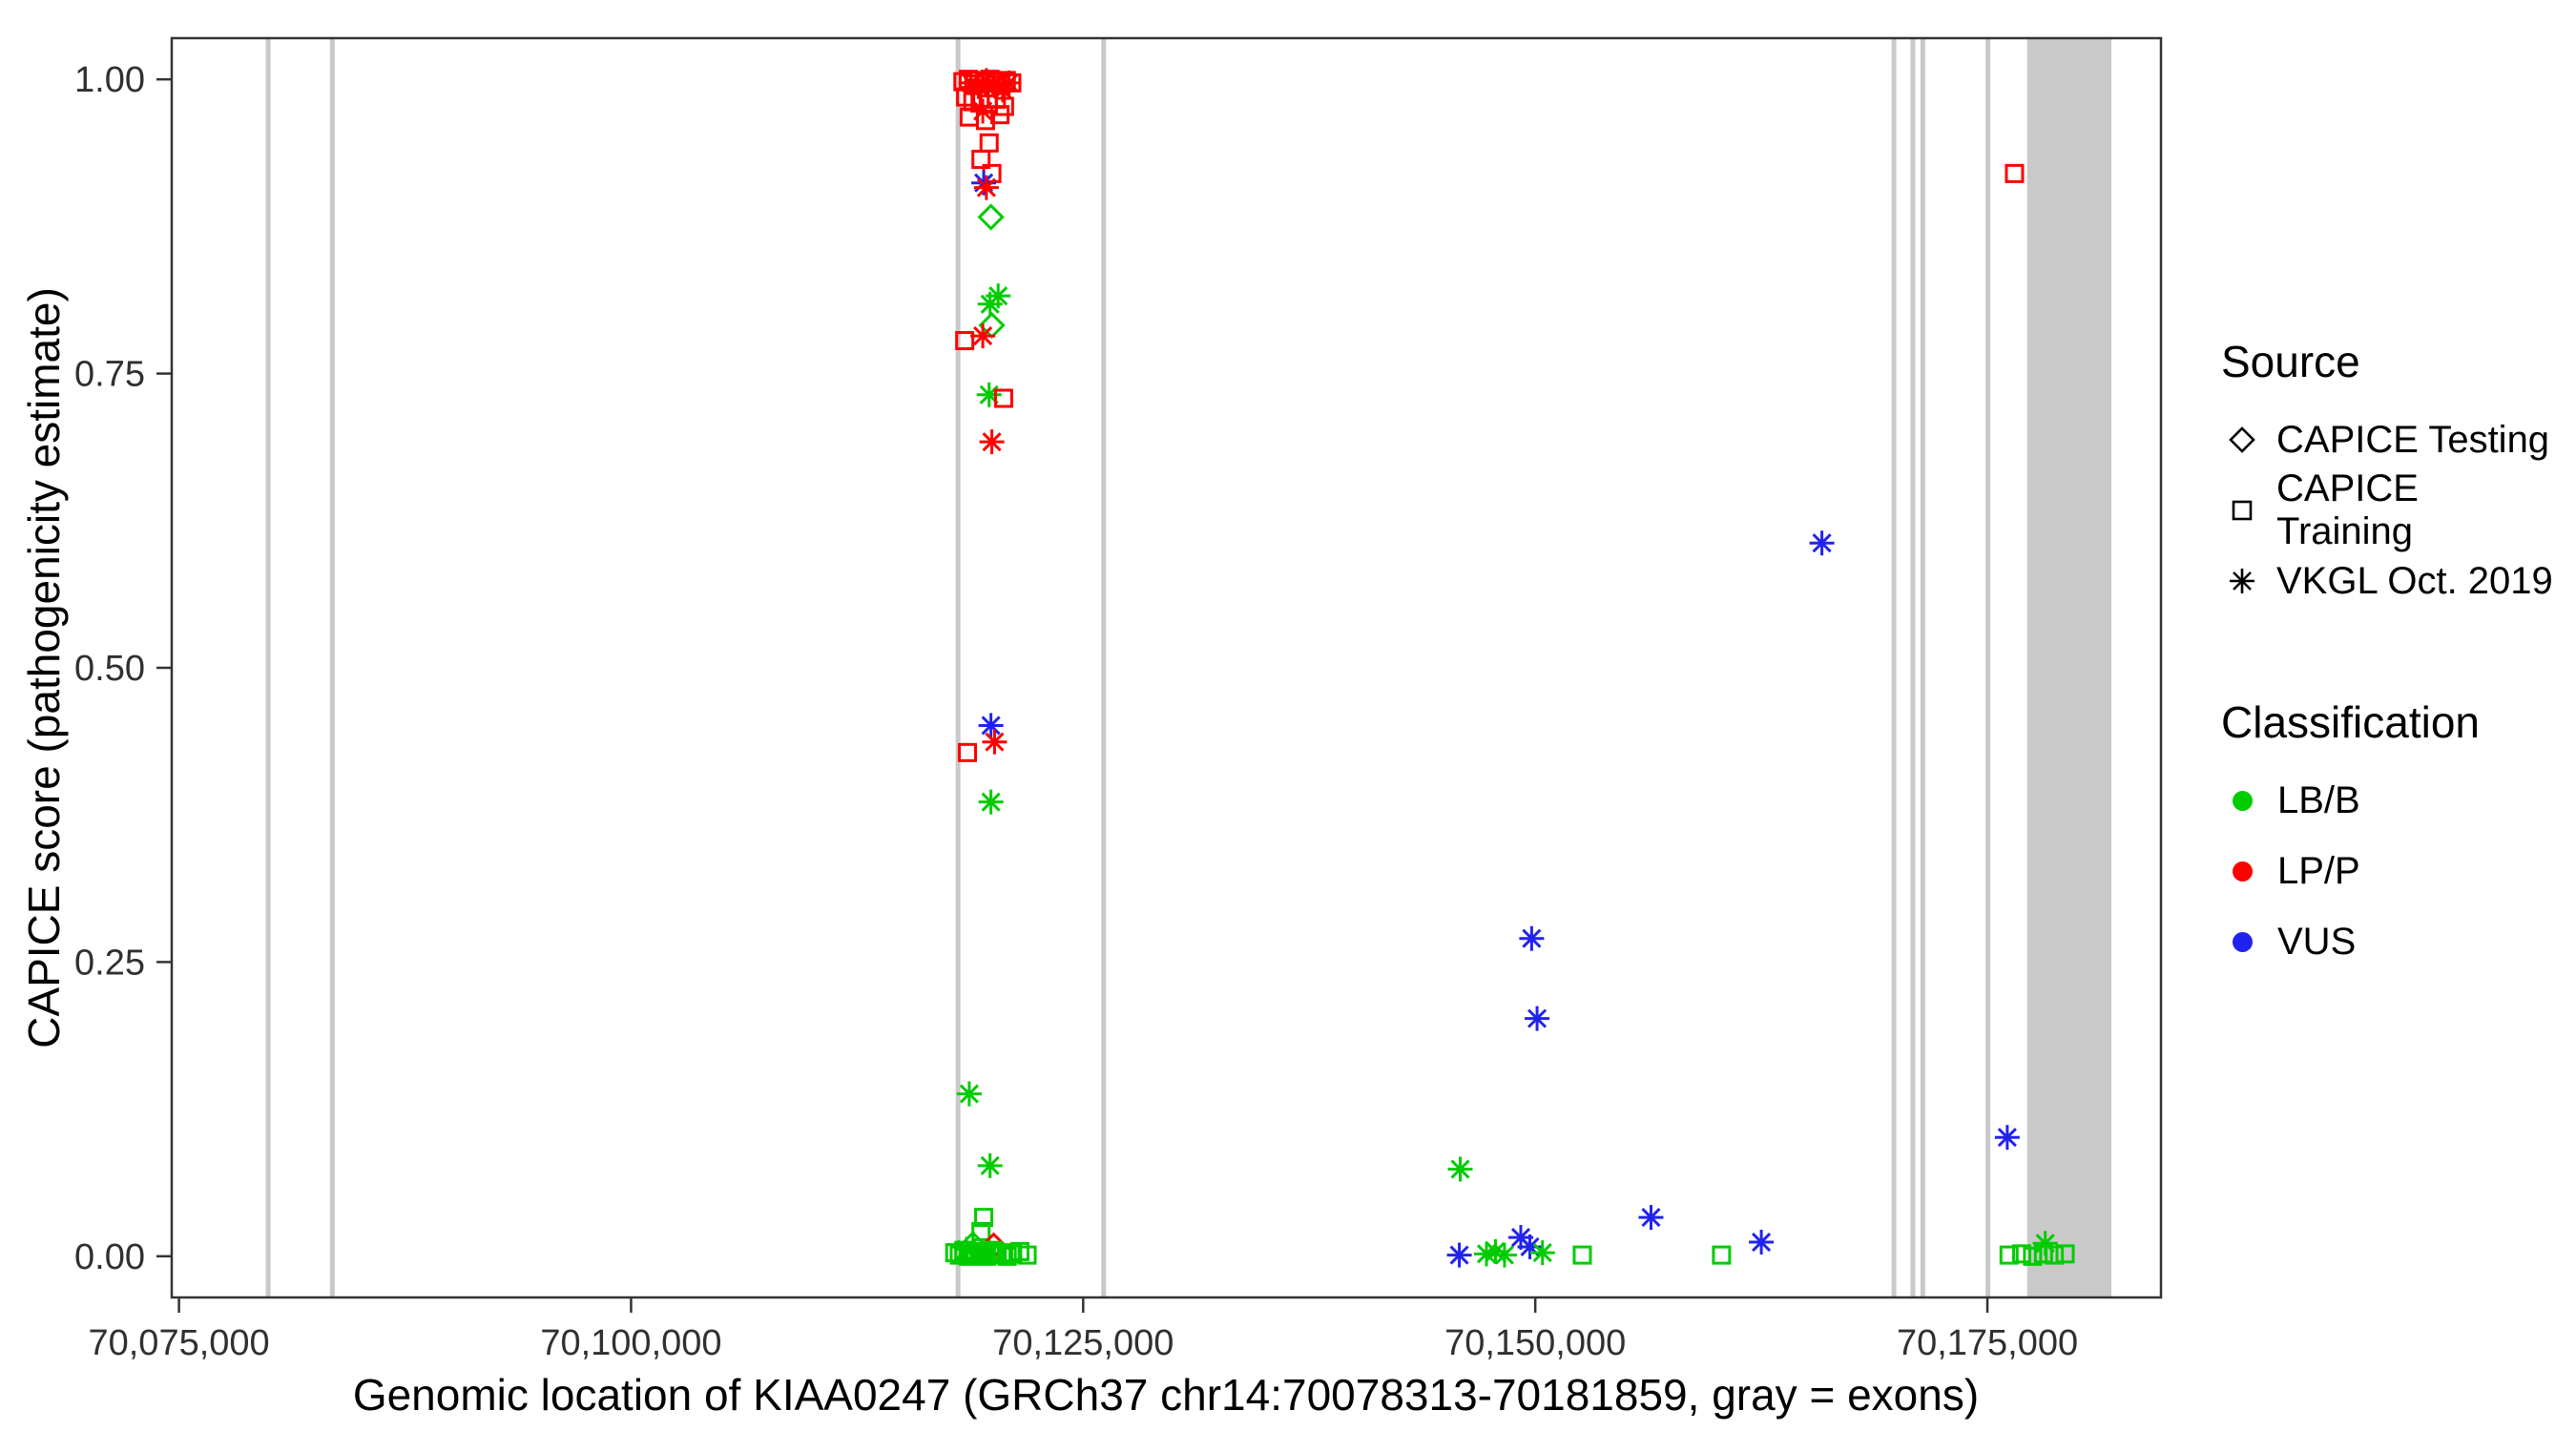 The image size is (2576, 1431). I want to click on y-tick-label: 0.50, so click(109, 669).